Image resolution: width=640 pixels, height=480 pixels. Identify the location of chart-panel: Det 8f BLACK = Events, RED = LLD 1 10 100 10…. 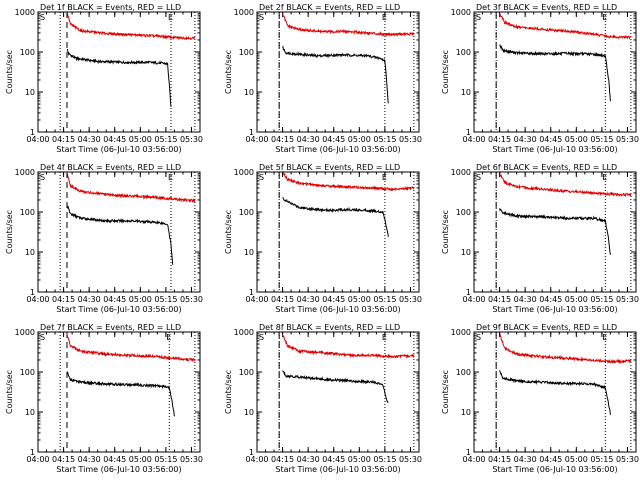
(323, 398).